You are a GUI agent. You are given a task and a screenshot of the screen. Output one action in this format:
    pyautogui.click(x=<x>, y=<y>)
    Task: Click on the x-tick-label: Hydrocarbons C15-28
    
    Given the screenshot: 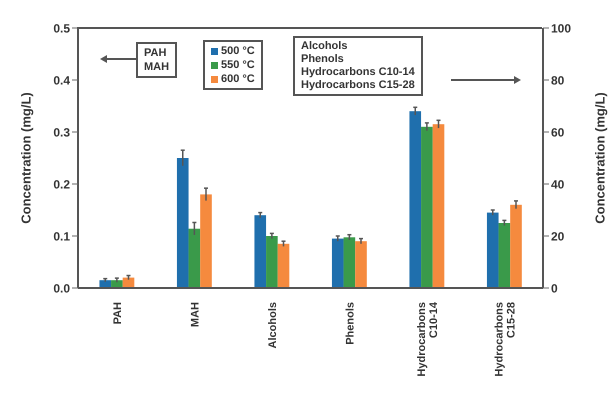 What is the action you would take?
    pyautogui.click(x=505, y=339)
    